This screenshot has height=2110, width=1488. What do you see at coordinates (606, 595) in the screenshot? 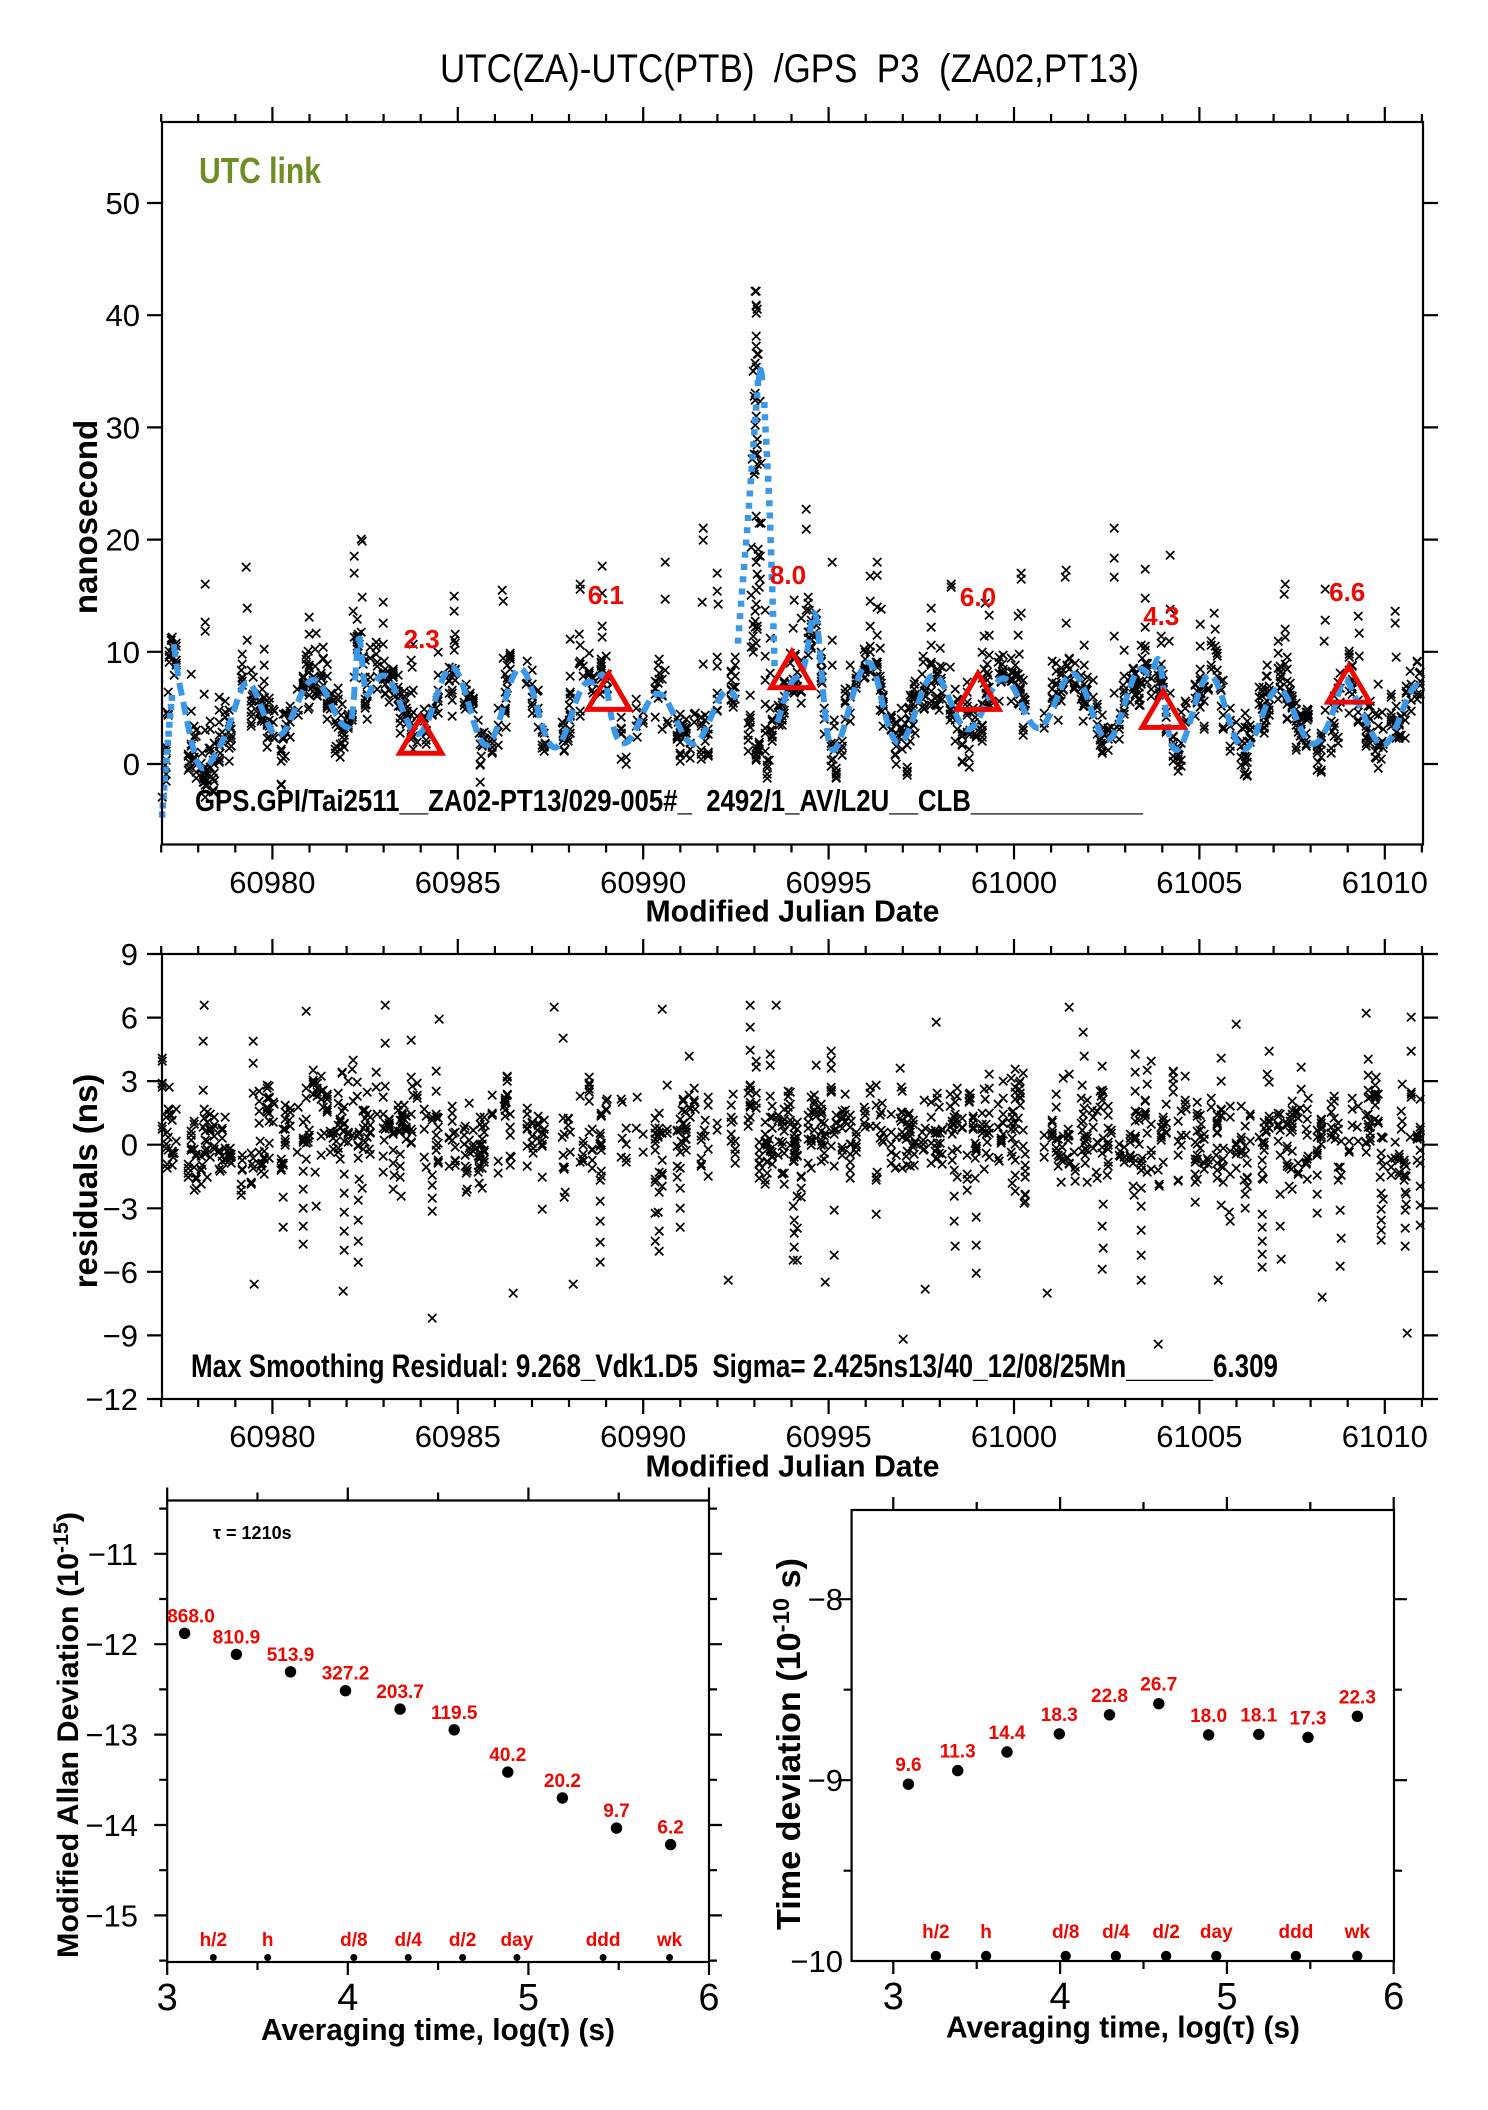
I see `svg-text: 6.1` at bounding box center [606, 595].